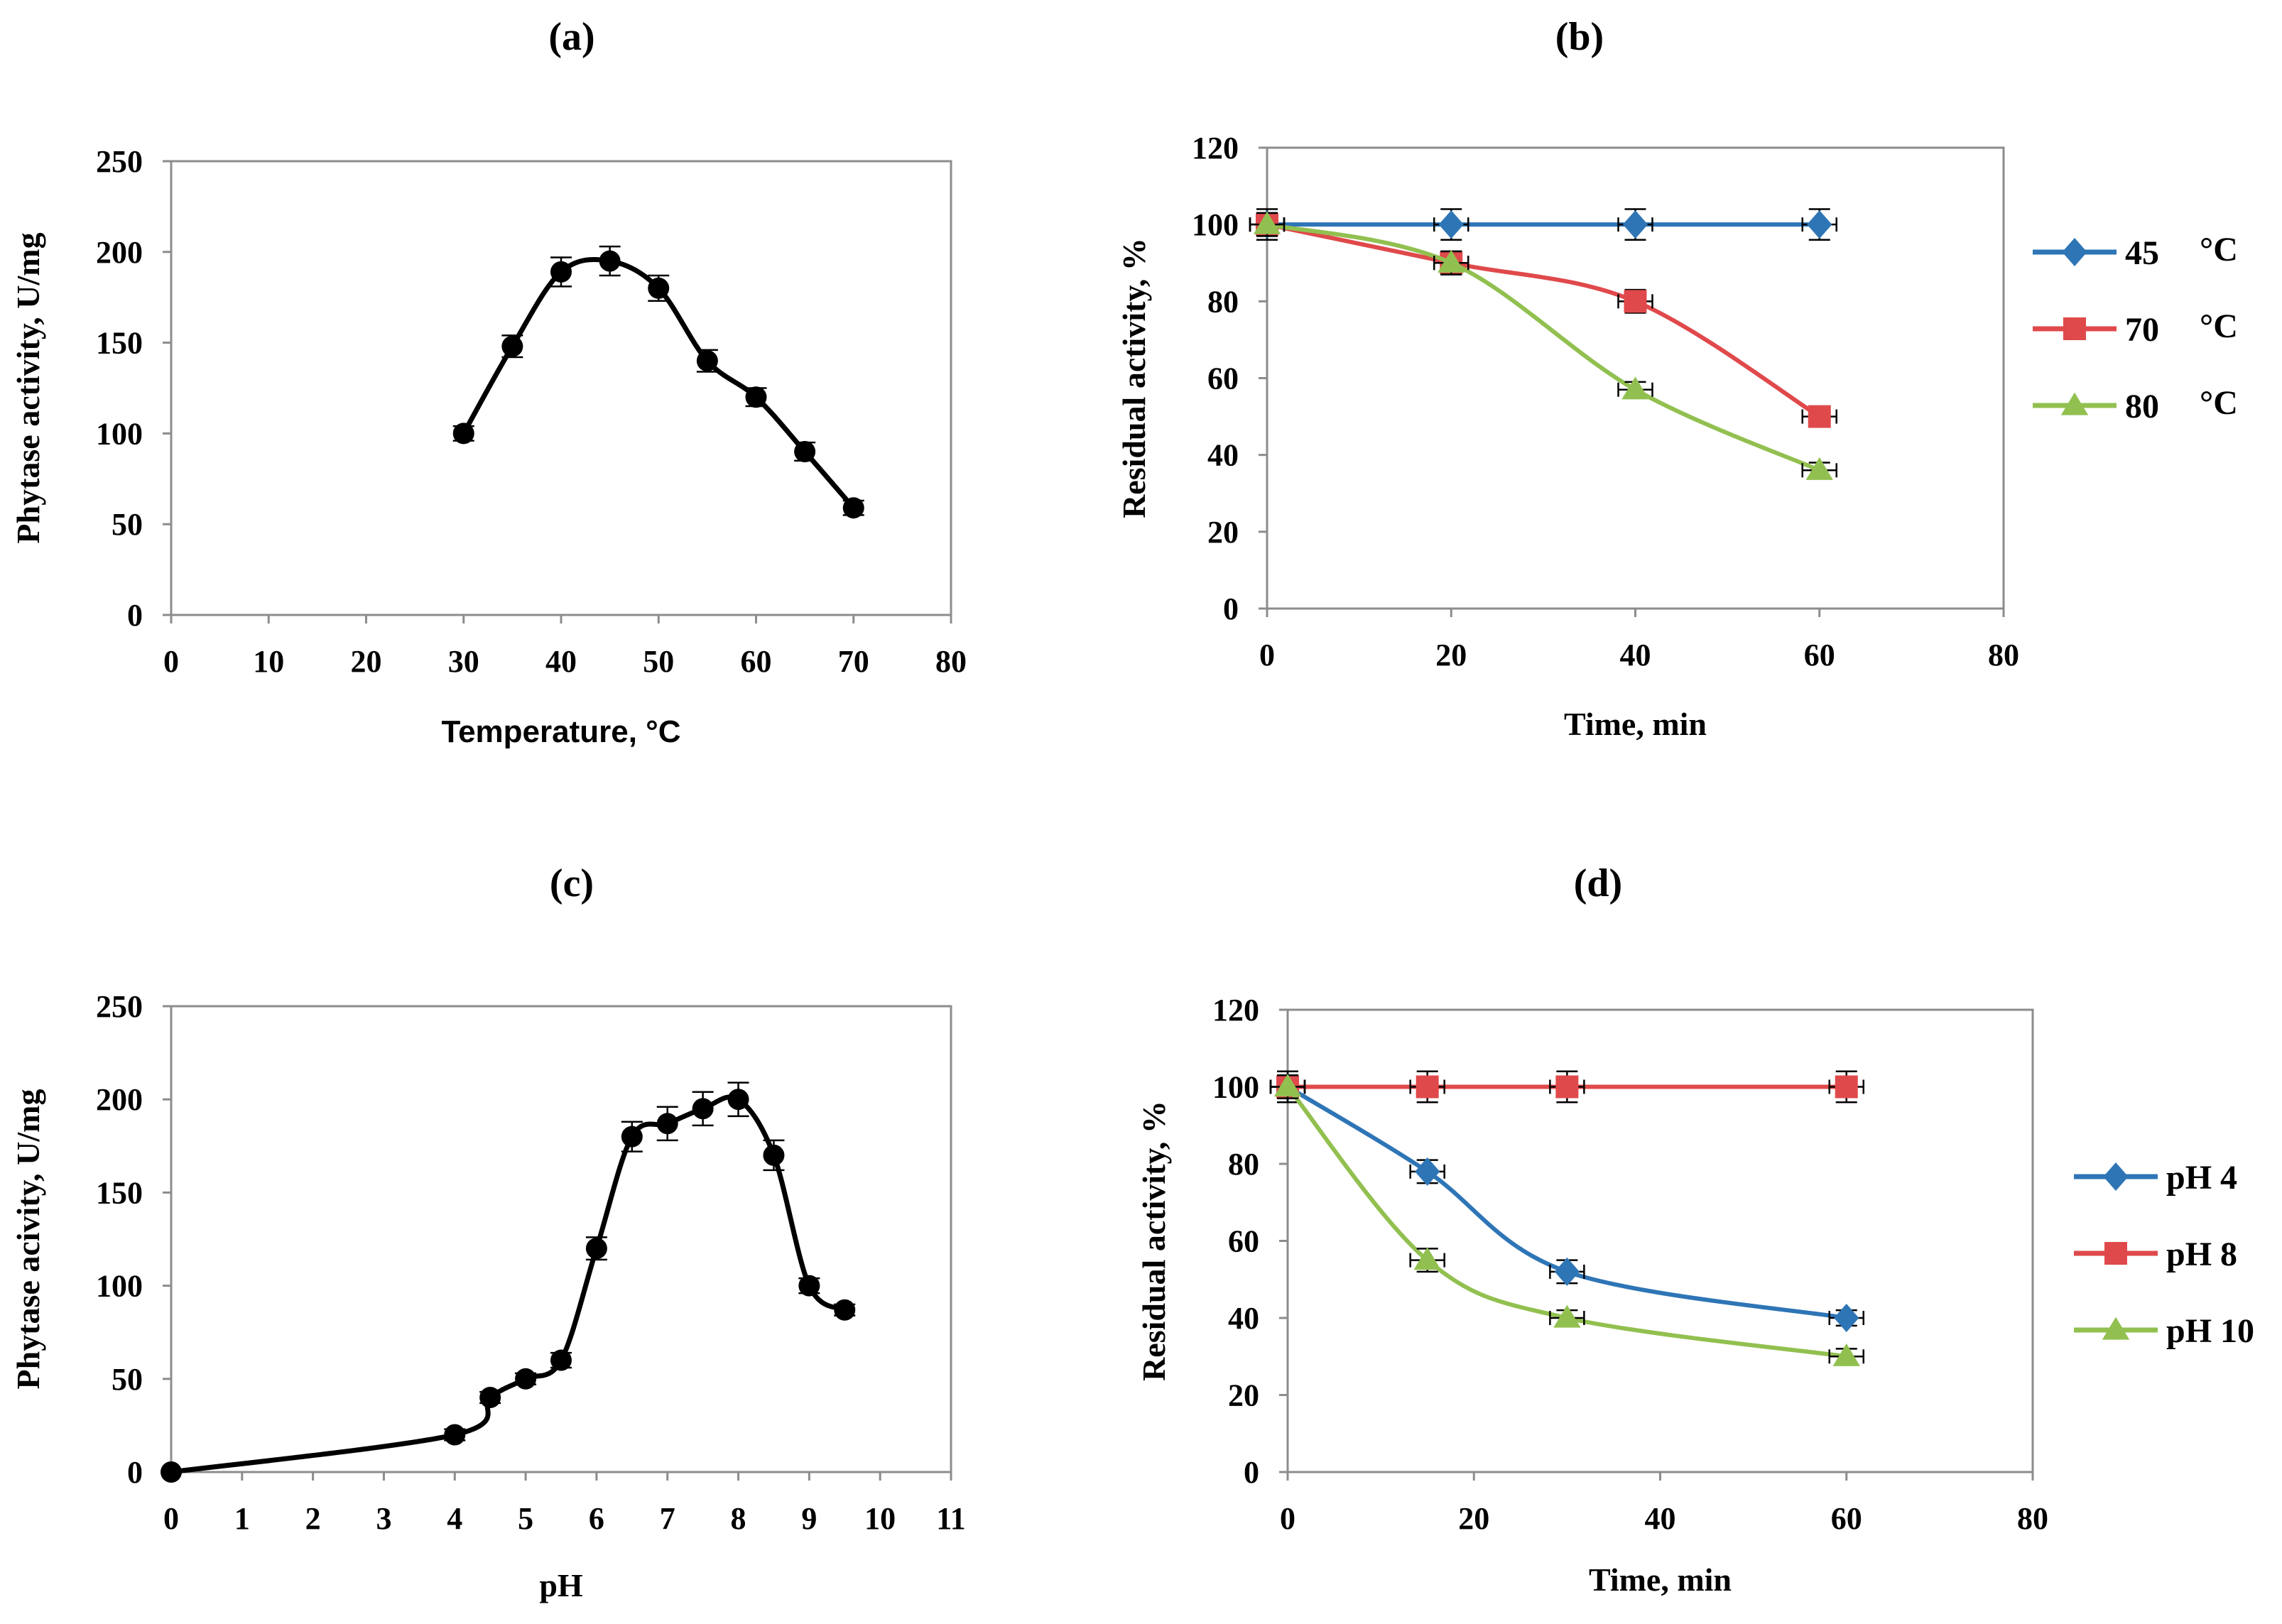  What do you see at coordinates (739, 1518) in the screenshot?
I see `x-tick-label: 8` at bounding box center [739, 1518].